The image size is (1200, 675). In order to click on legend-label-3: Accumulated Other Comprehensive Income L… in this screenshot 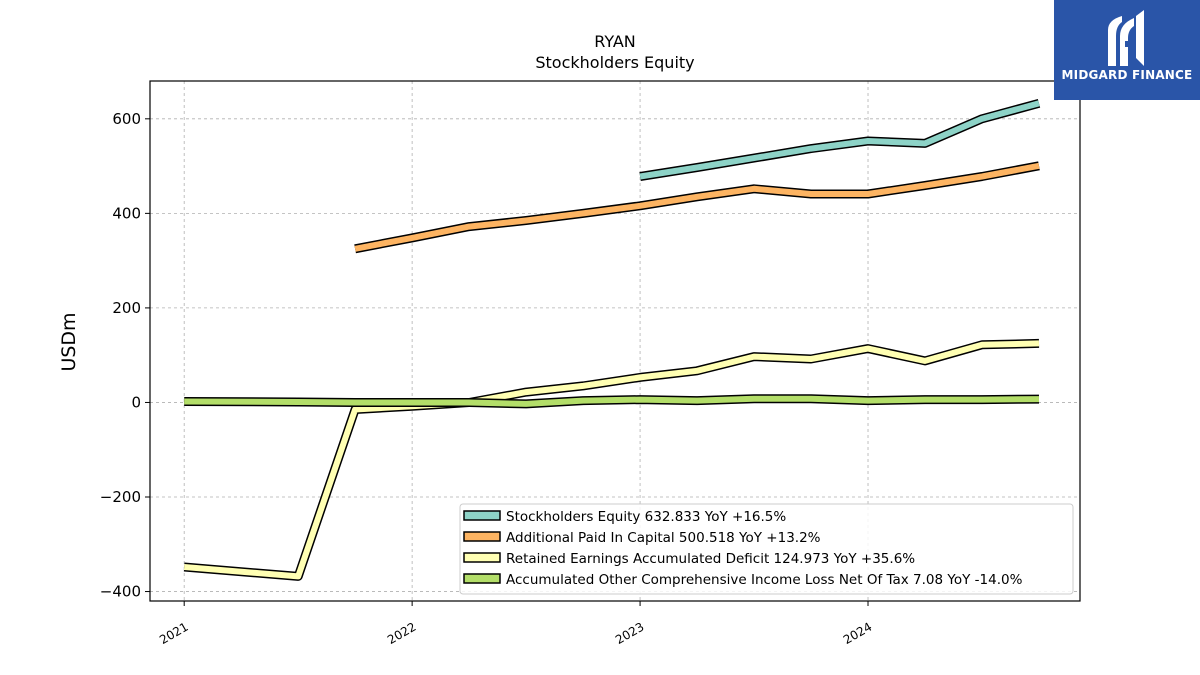, I will do `click(764, 580)`.